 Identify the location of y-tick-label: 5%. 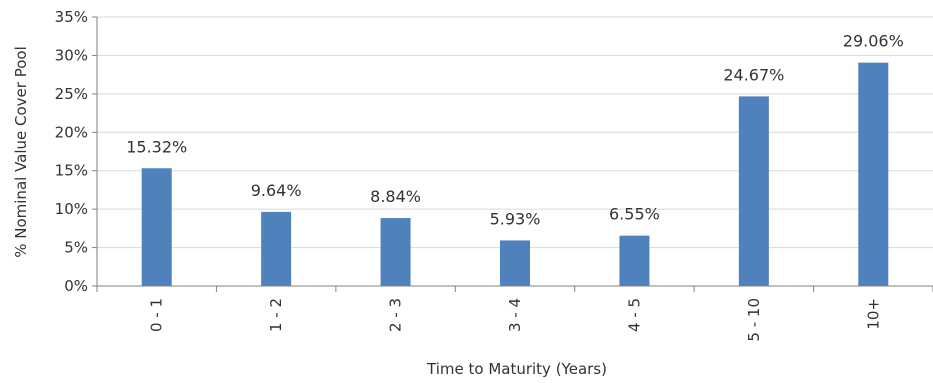
(76, 248).